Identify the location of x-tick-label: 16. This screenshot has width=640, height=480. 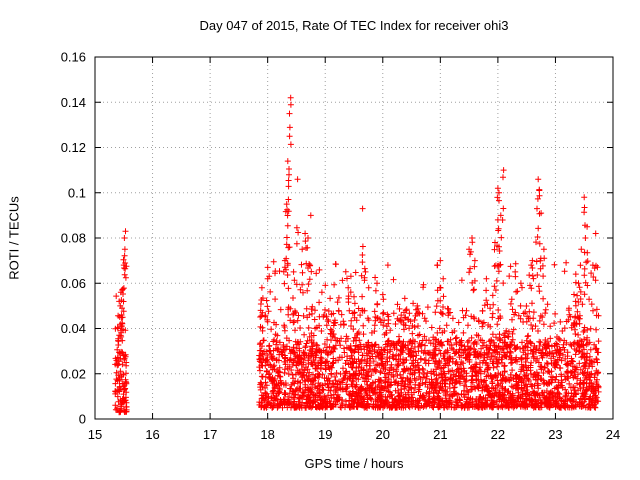
(152, 434).